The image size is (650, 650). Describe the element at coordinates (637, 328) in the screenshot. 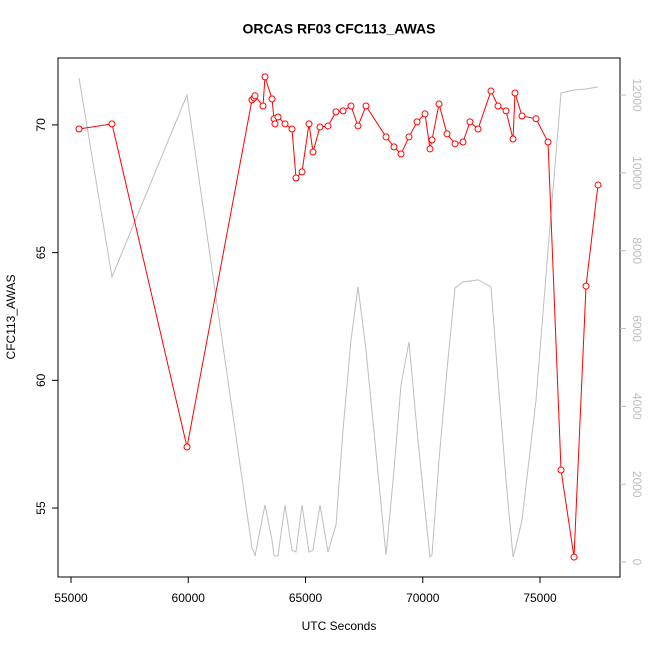

I see `y2-tick-label: 6000` at that location.